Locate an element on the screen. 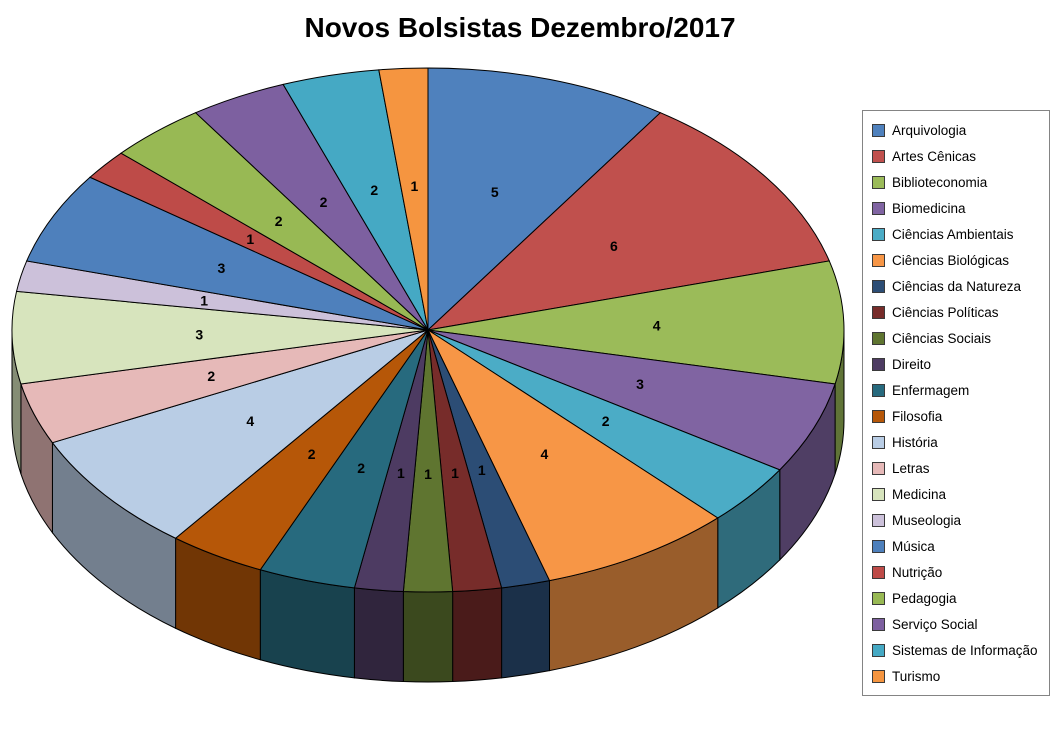 The height and width of the screenshot is (740, 1052). legend-swatch-ciencias-ambientais is located at coordinates (878, 234).